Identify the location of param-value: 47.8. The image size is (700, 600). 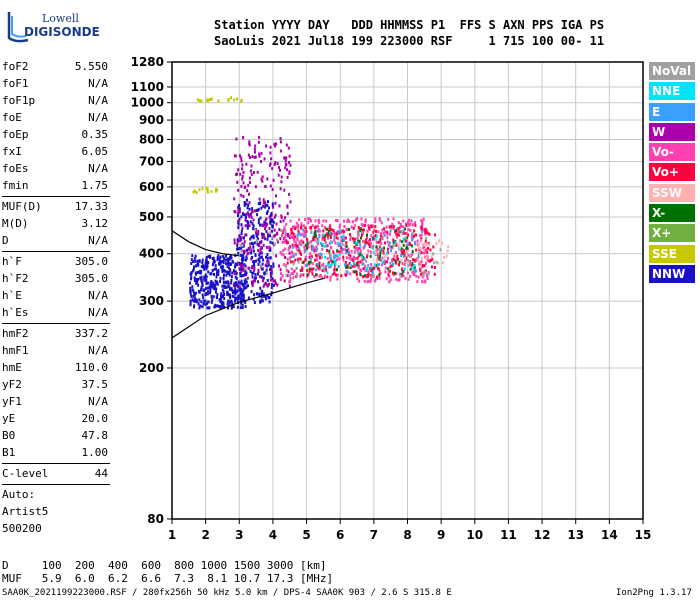
(95, 435).